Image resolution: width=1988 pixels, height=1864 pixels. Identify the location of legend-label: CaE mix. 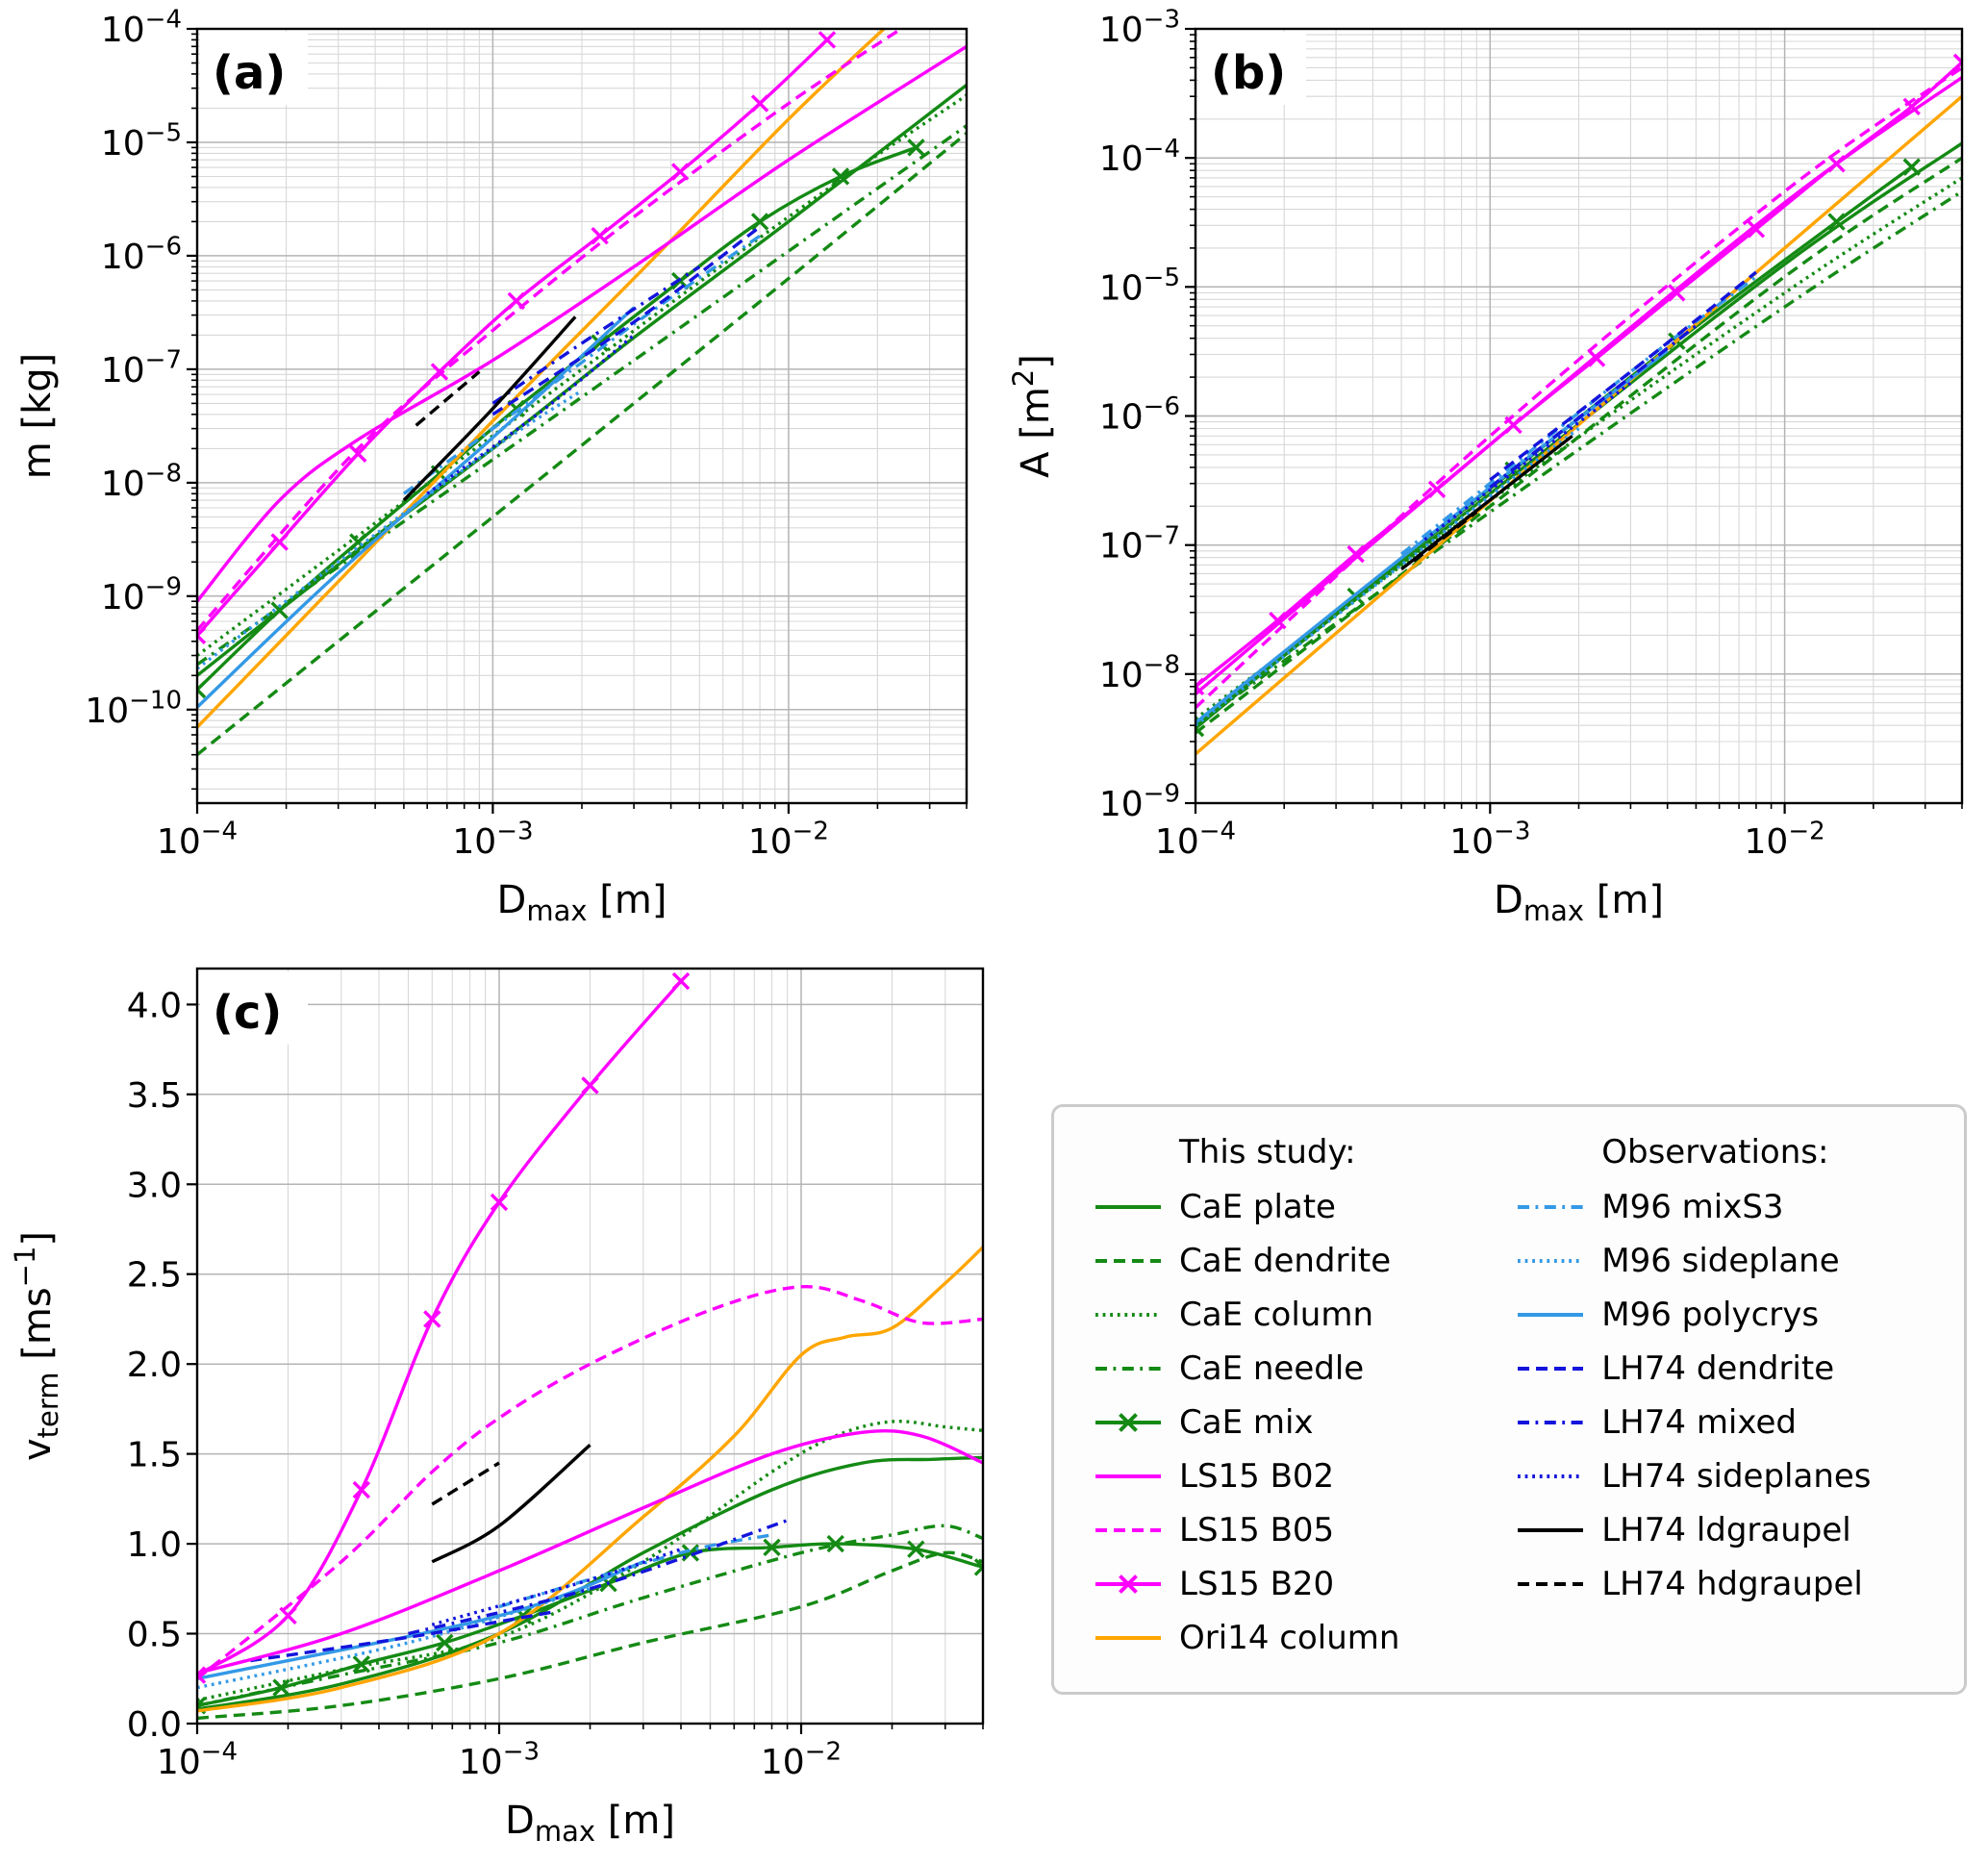
(1246, 1422).